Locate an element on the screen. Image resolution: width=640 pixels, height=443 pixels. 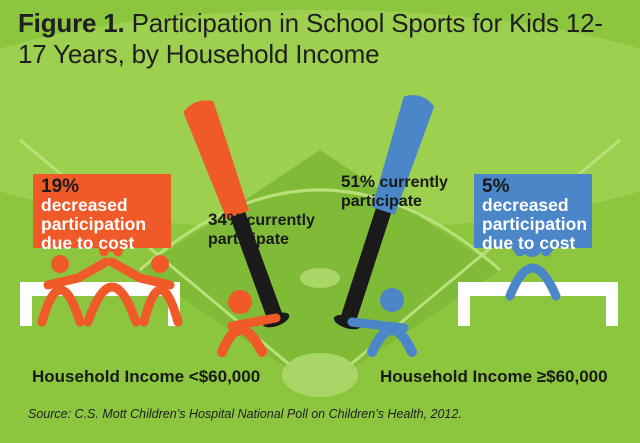
pitchers-mound is located at coordinates (320, 278).